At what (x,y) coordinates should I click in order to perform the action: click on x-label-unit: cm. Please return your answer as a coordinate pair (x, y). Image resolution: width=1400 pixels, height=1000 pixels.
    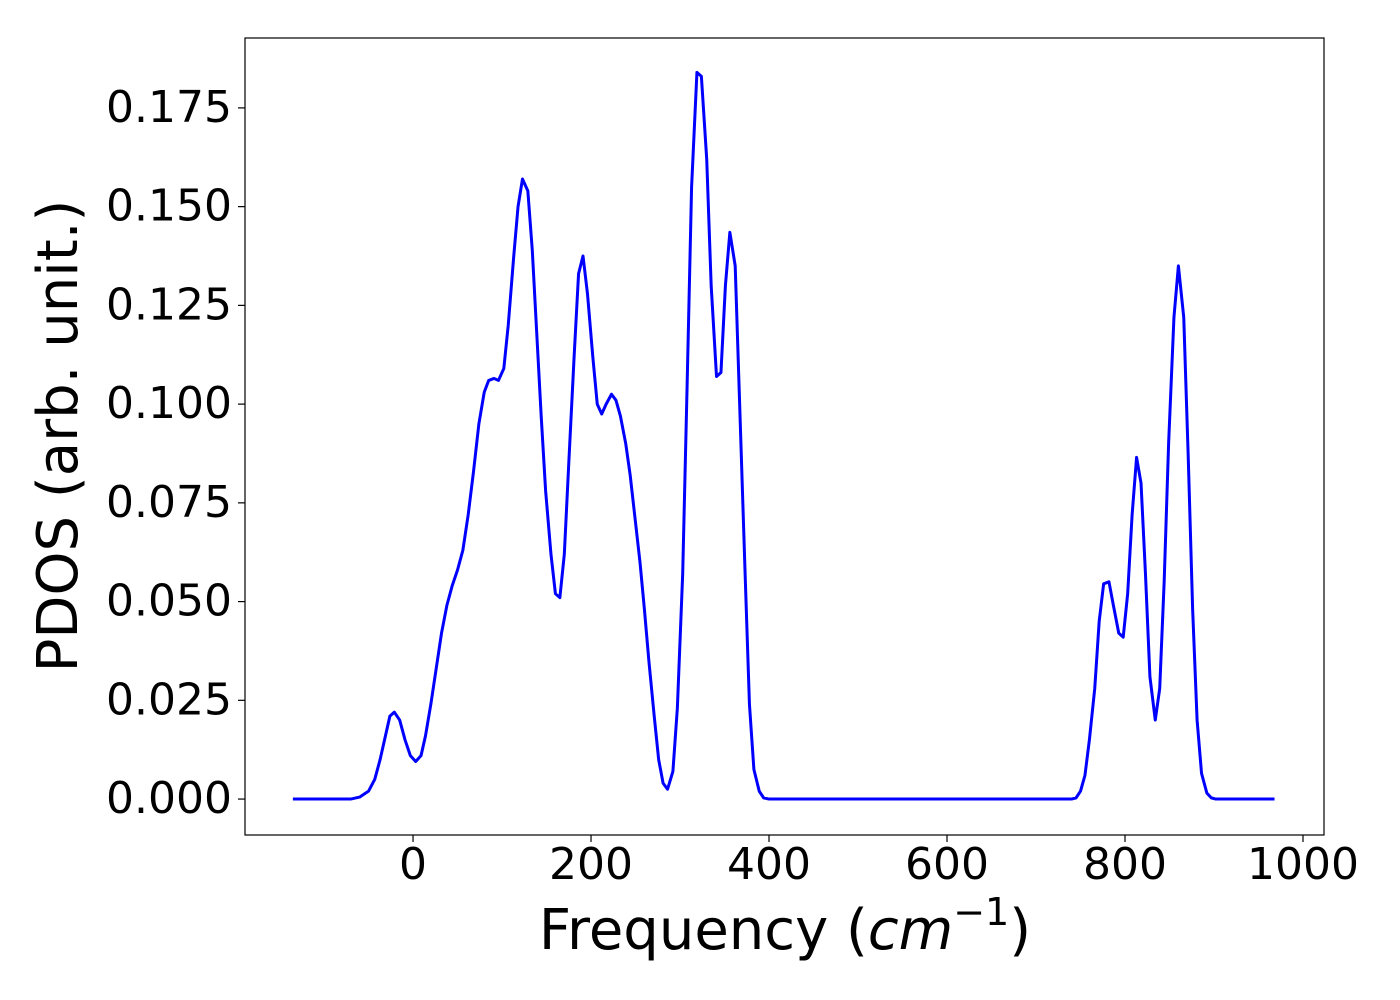
    Looking at the image, I should click on (910, 930).